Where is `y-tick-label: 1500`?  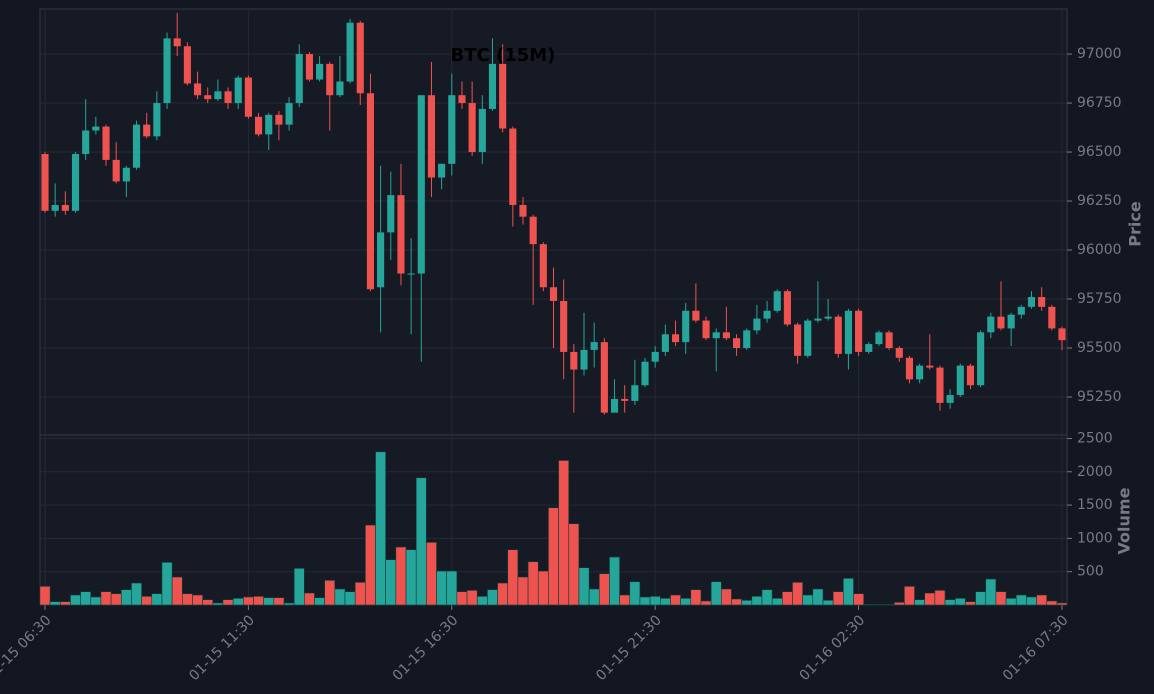
y-tick-label: 1500 is located at coordinates (1095, 505).